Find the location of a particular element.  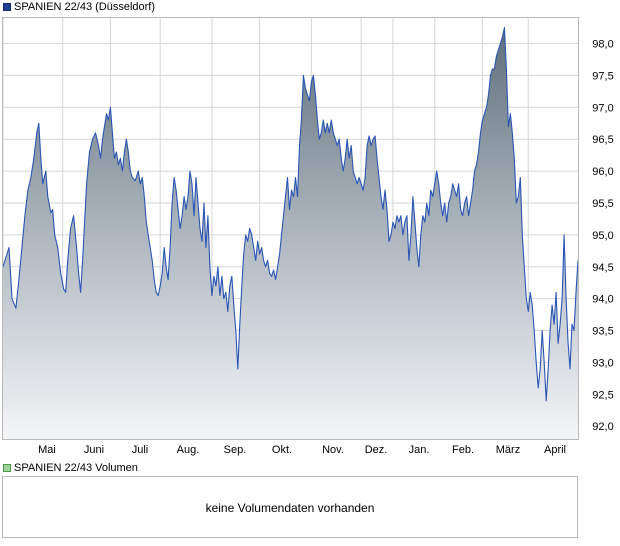

y-tick-label: 94,0 is located at coordinates (602, 300).